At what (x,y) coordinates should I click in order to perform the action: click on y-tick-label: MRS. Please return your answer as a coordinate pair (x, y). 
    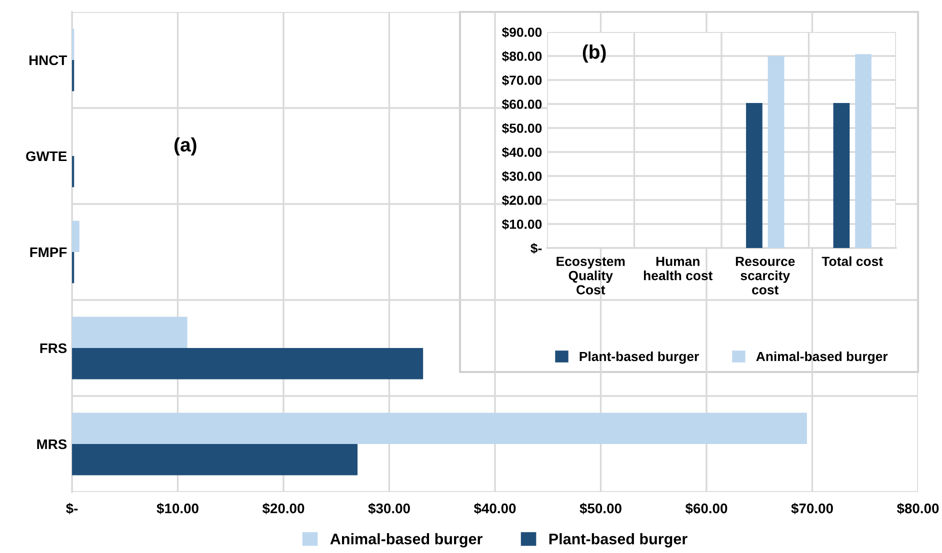
    Looking at the image, I should click on (52, 444).